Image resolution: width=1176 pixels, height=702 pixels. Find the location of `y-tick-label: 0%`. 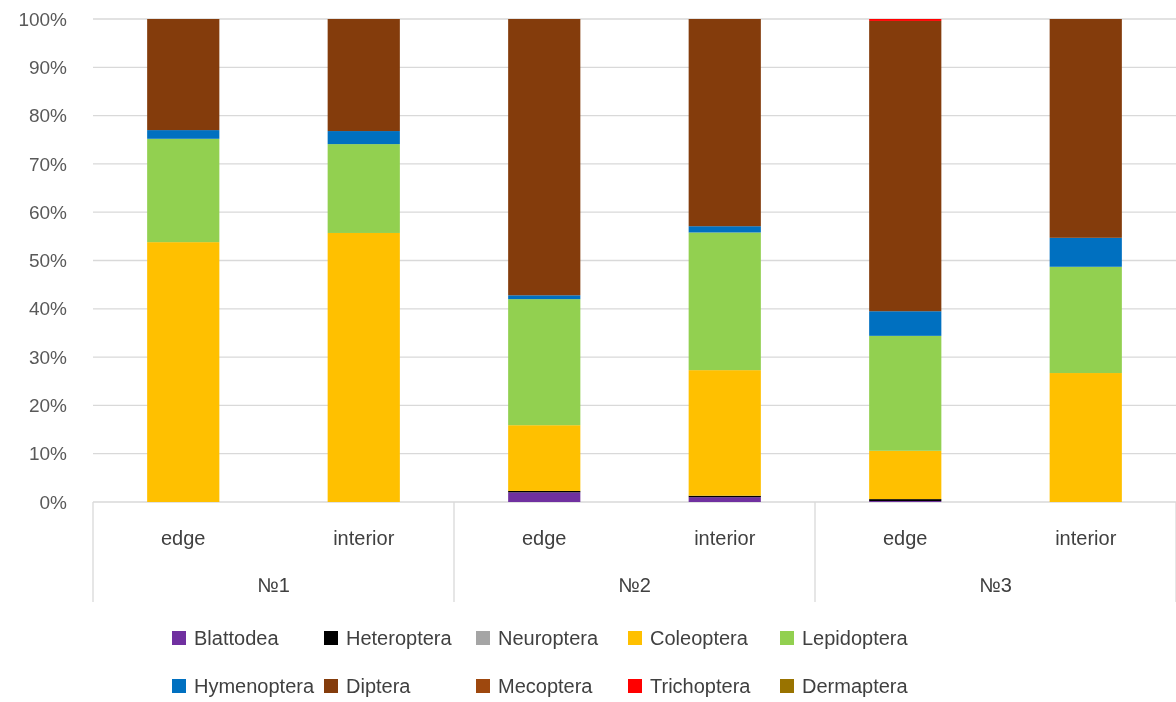

y-tick-label: 0% is located at coordinates (53, 502).